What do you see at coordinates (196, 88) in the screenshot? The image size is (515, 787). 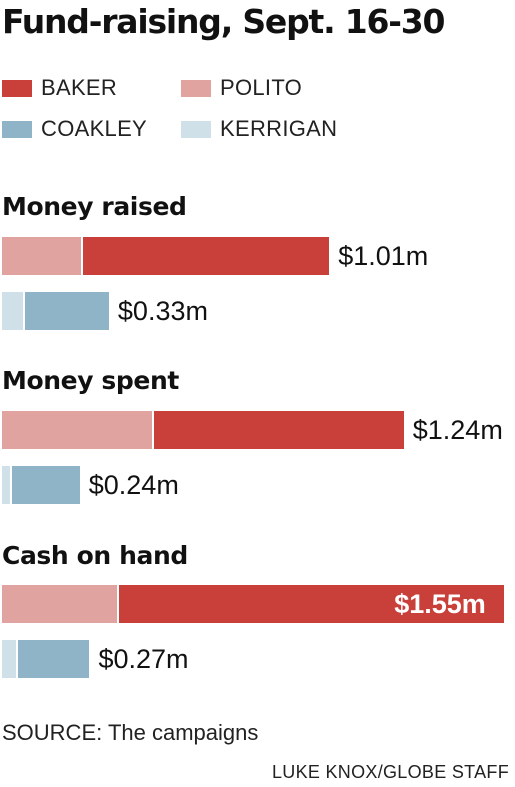 I see `legend-swatch-polito` at bounding box center [196, 88].